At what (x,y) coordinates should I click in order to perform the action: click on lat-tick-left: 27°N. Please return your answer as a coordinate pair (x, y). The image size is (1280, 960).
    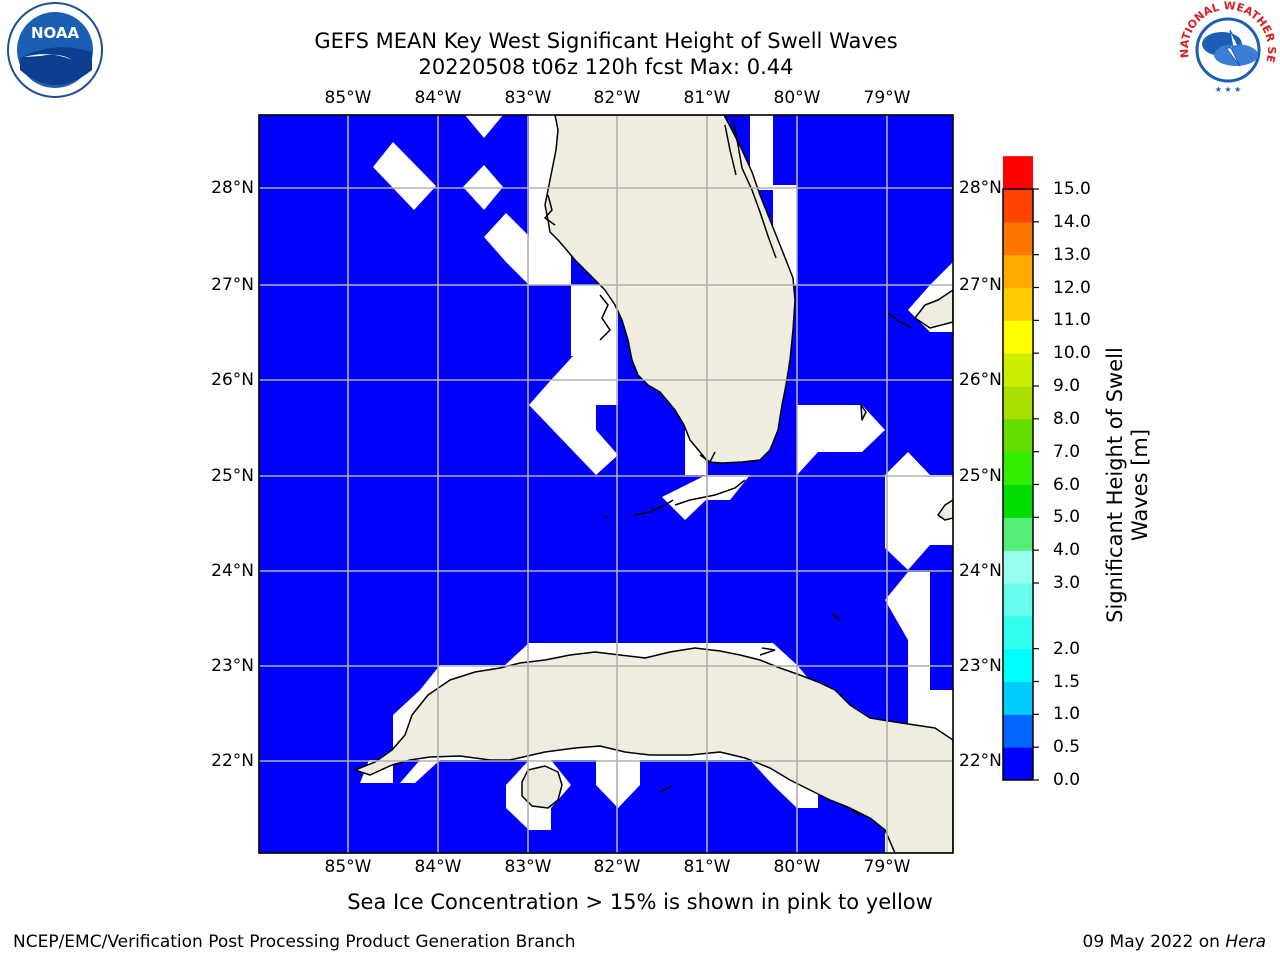
    Looking at the image, I should click on (232, 285).